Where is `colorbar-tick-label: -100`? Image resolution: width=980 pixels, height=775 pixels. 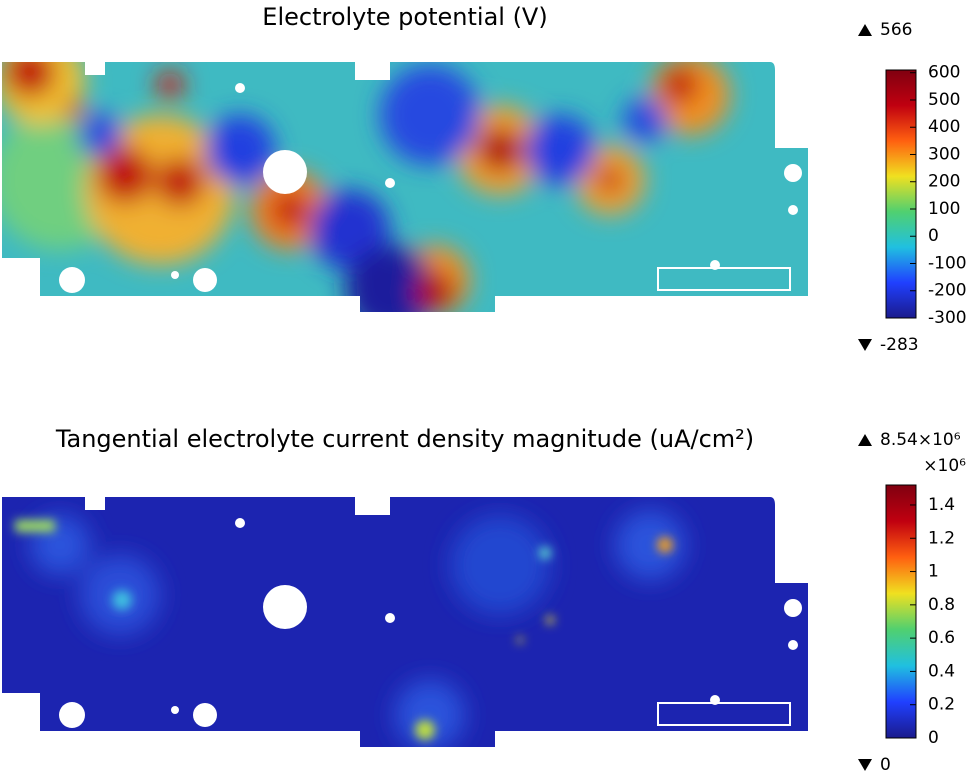
colorbar-tick-label: -100 is located at coordinates (947, 263).